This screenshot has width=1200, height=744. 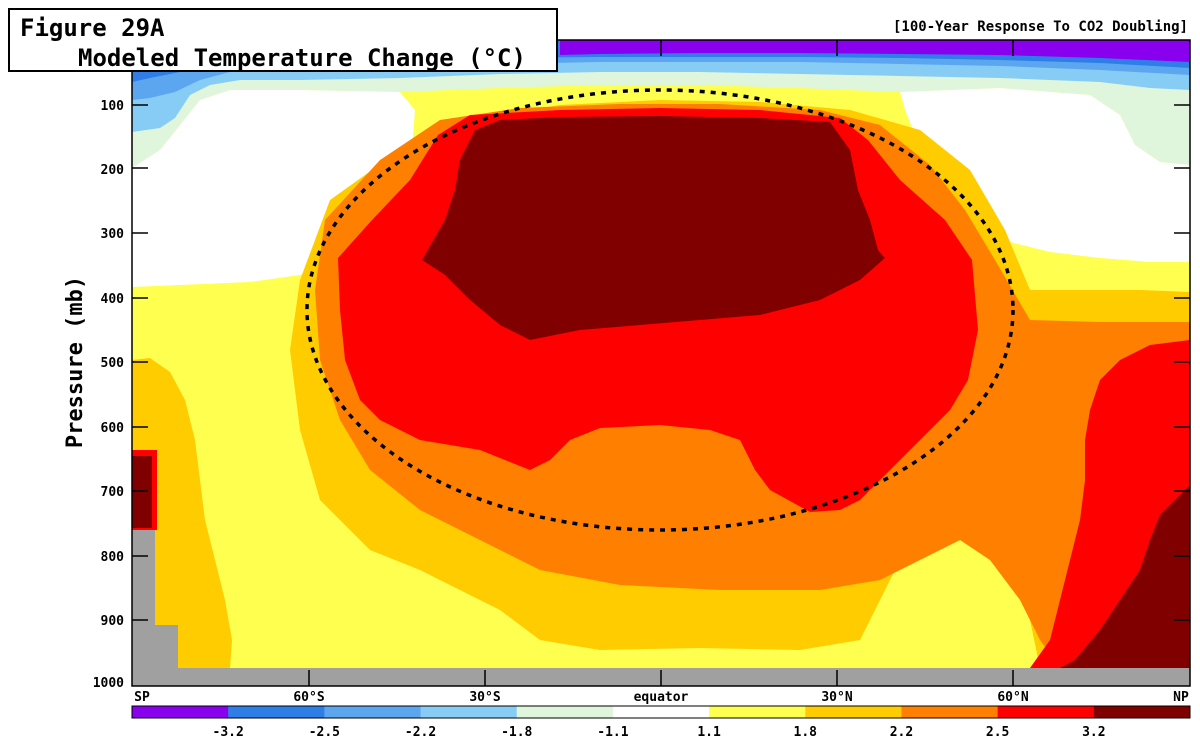 I want to click on colorbar-label: 2.5, so click(x=997, y=732).